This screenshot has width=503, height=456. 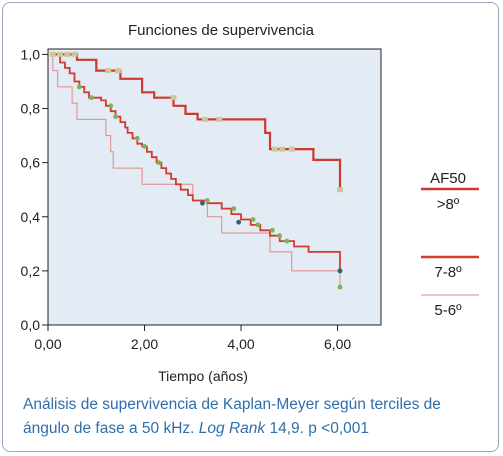 I want to click on caption-log-rank: Log Rank, so click(x=232, y=428).